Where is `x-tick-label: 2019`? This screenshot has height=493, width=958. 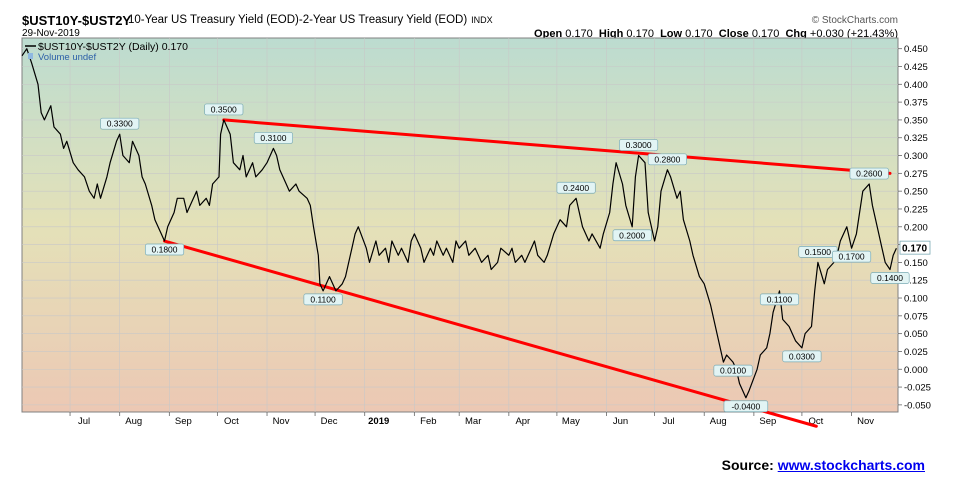 x-tick-label: 2019 is located at coordinates (378, 421).